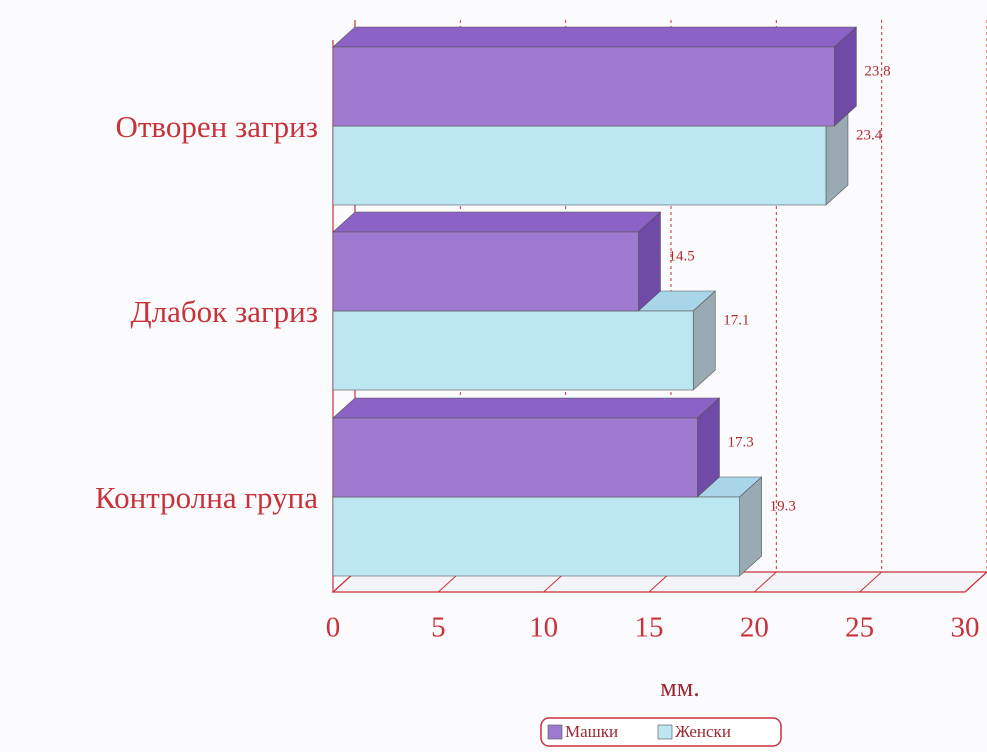 The width and height of the screenshot is (987, 752). Describe the element at coordinates (965, 628) in the screenshot. I see `x-tick-label: 30` at that location.